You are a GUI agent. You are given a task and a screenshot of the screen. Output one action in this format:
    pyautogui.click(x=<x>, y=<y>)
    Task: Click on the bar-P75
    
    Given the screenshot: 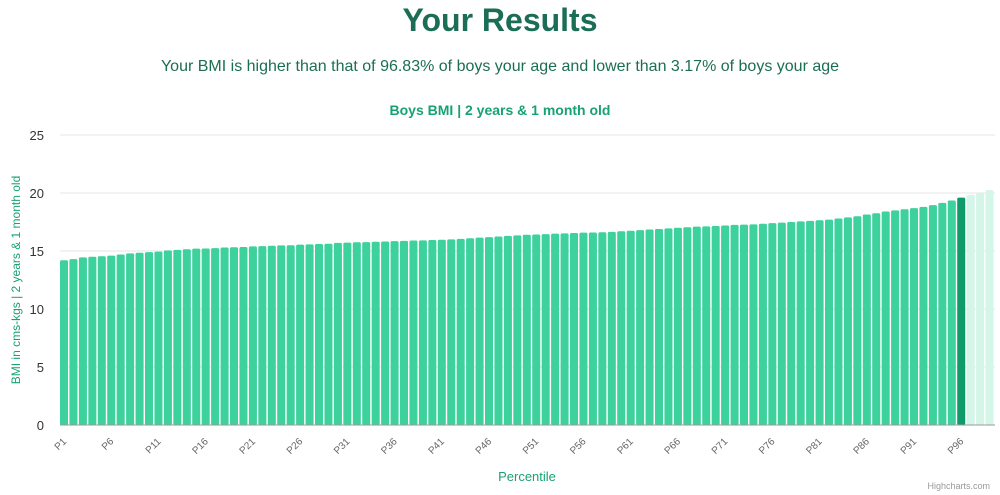 What is the action you would take?
    pyautogui.click(x=762, y=324)
    